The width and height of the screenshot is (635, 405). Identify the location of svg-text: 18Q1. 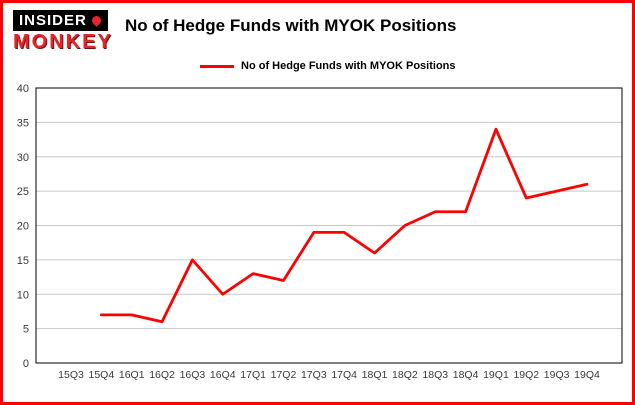
(375, 375).